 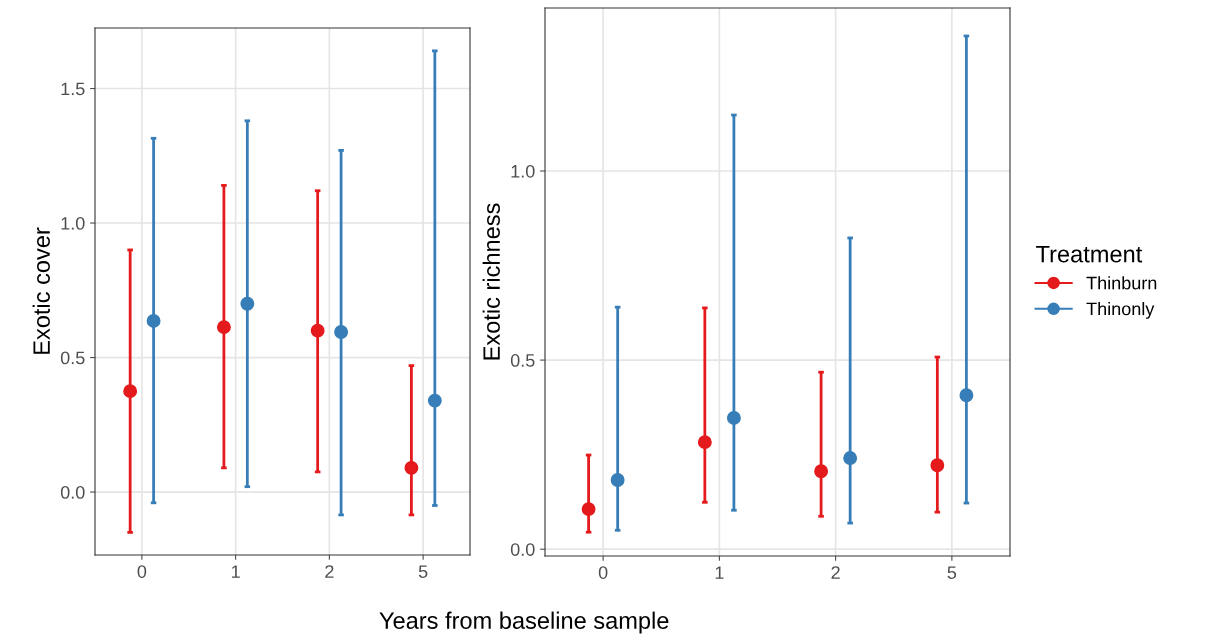 What do you see at coordinates (1120, 310) in the screenshot?
I see `legend-label: Thinonly` at bounding box center [1120, 310].